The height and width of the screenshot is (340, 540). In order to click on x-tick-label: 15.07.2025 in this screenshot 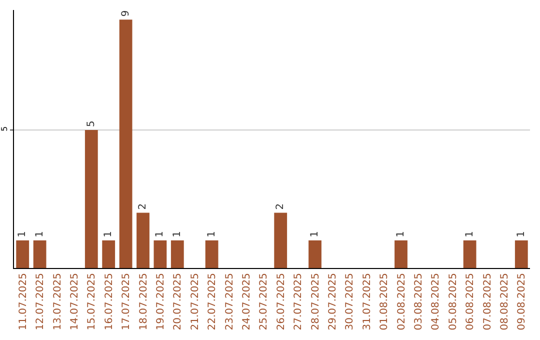, I will do `click(92, 301)`.